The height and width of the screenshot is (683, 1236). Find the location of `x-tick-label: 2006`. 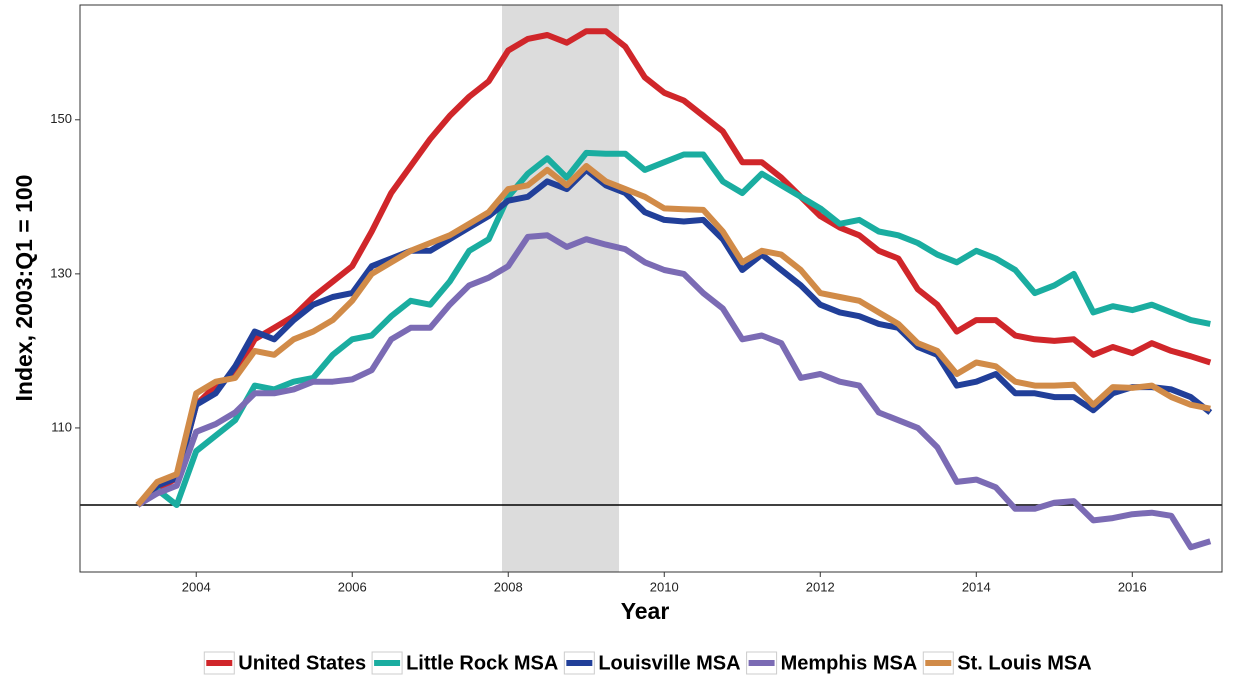

x-tick-label: 2006 is located at coordinates (352, 586).